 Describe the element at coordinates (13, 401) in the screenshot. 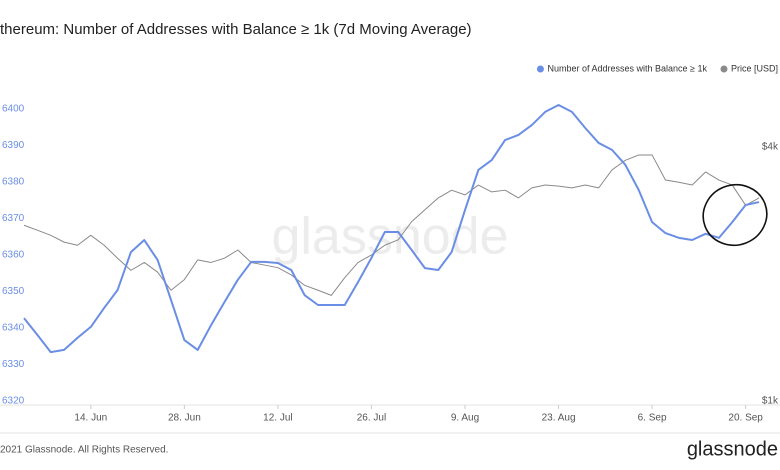

I see `y-tick-label: 6320` at that location.